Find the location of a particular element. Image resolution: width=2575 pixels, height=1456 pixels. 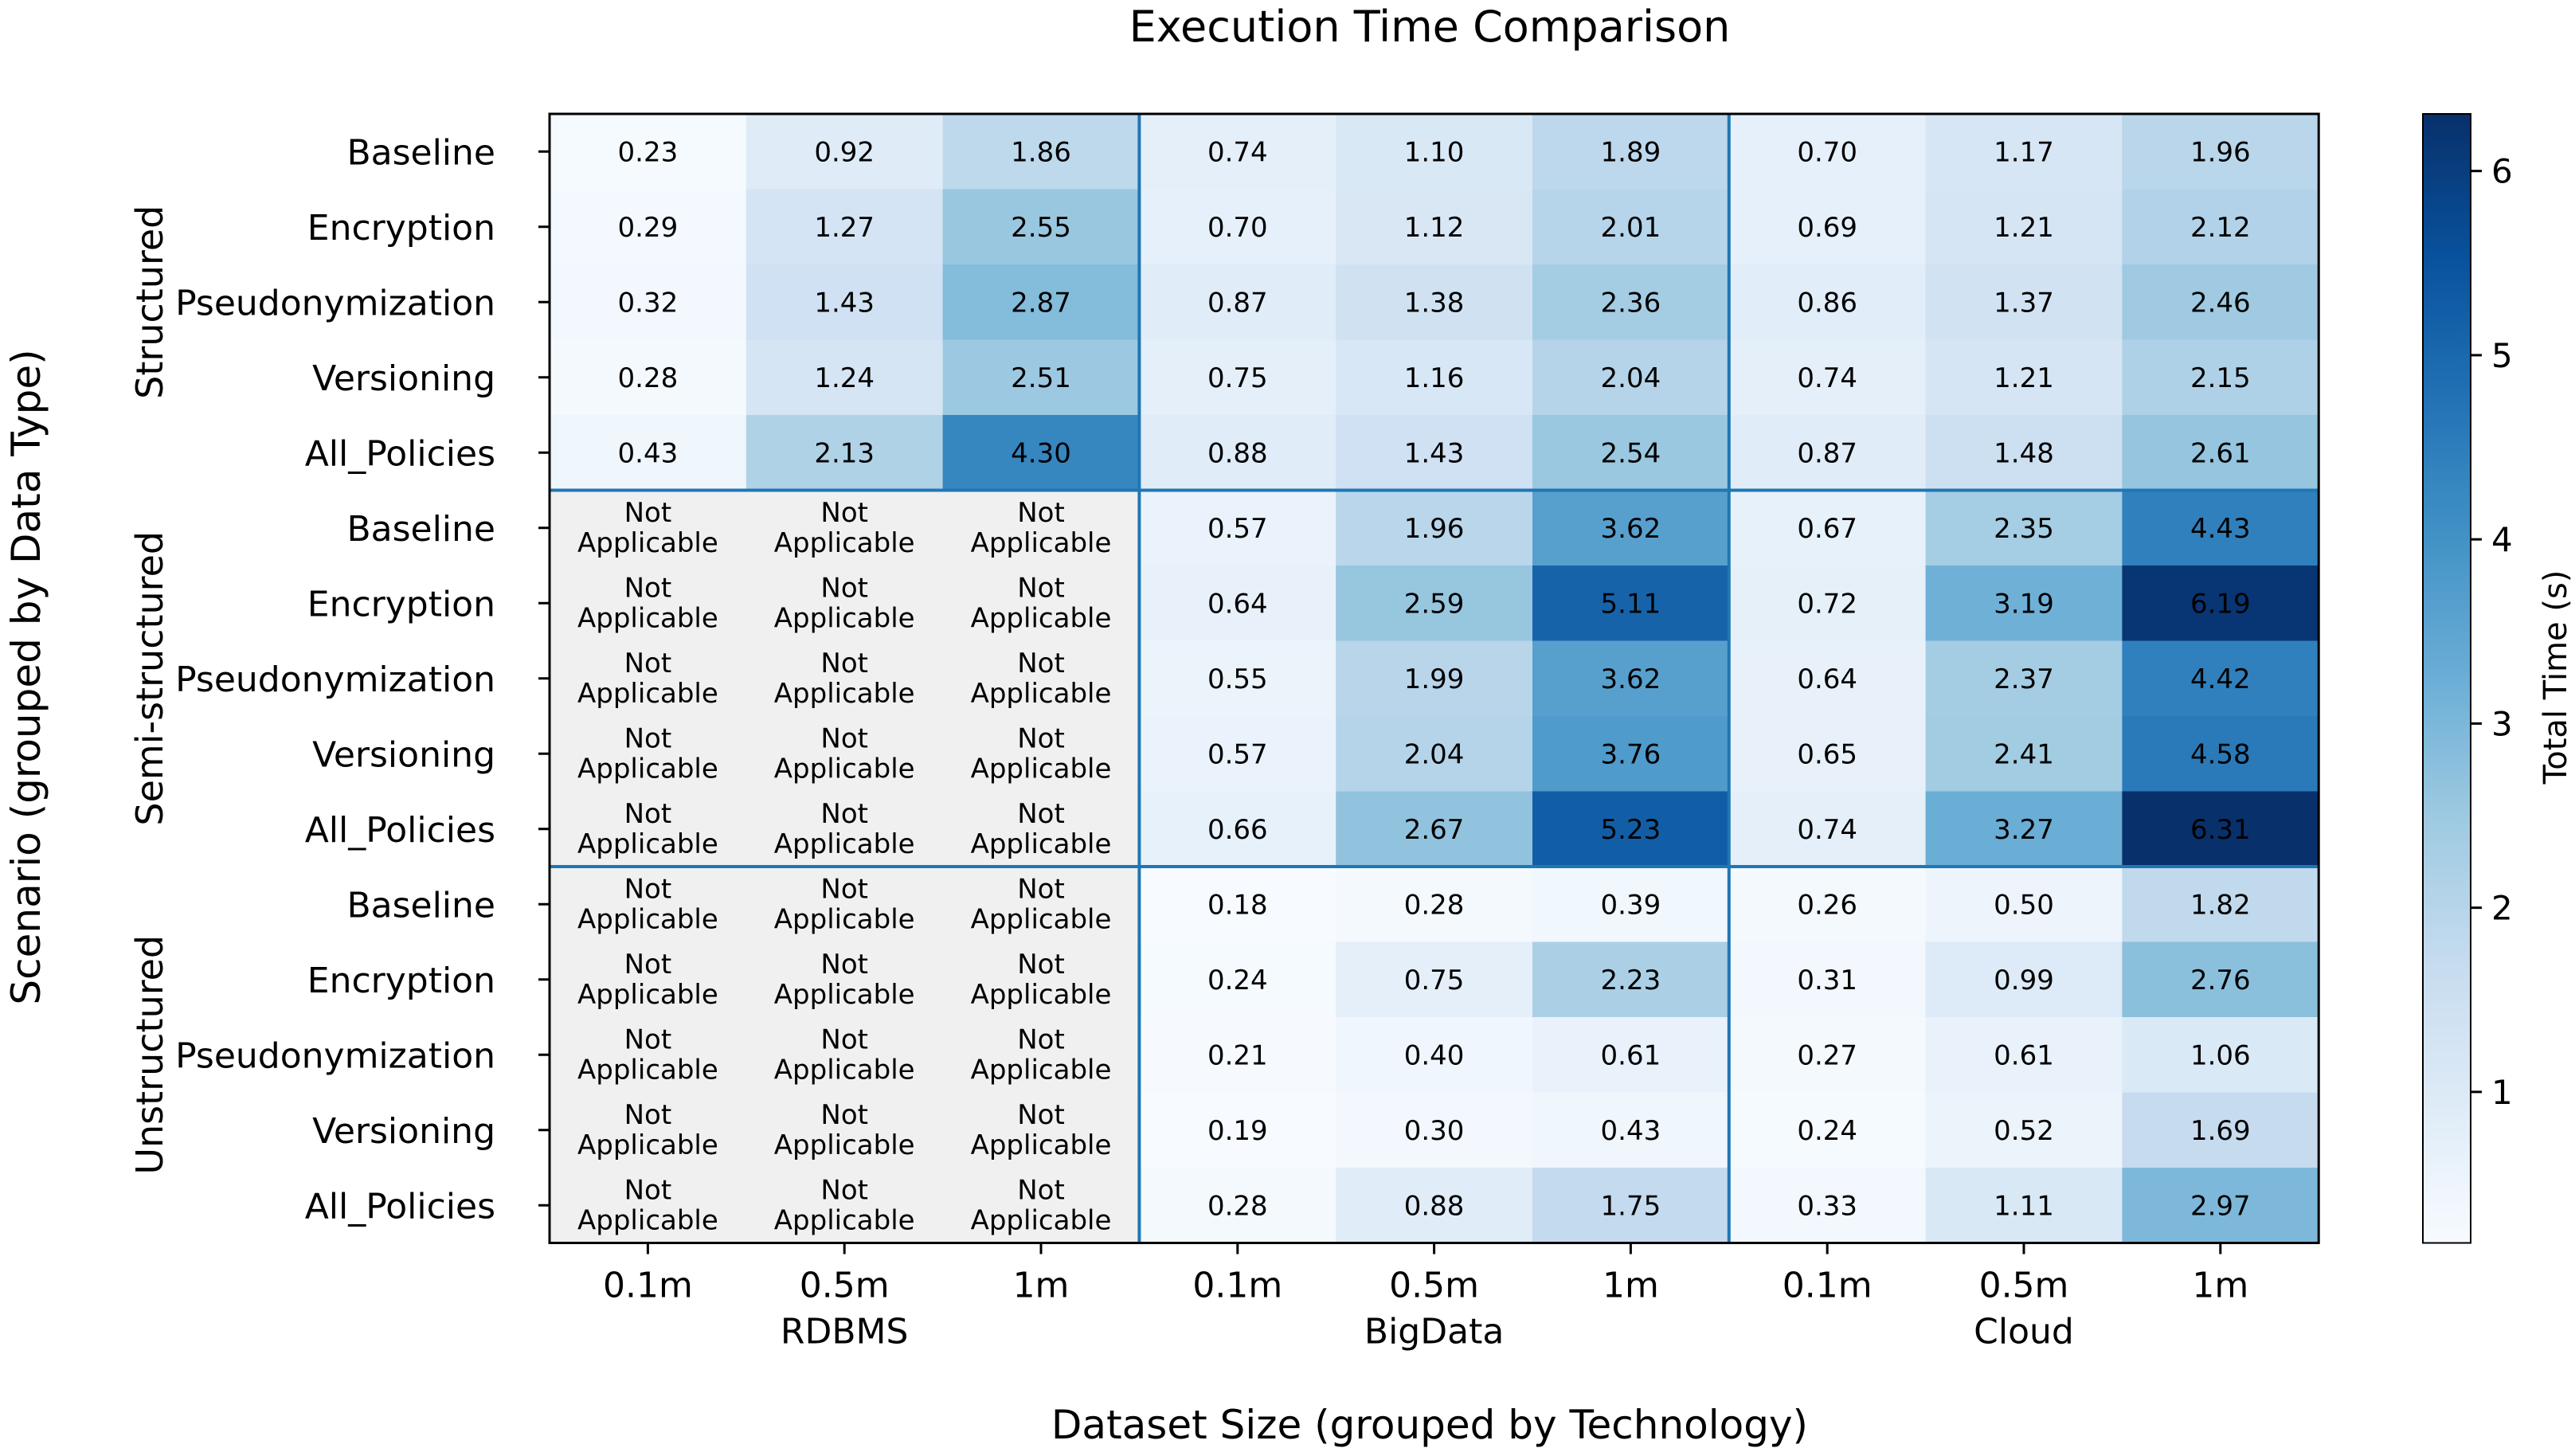

cell-value-label: 0.86 is located at coordinates (1827, 303).